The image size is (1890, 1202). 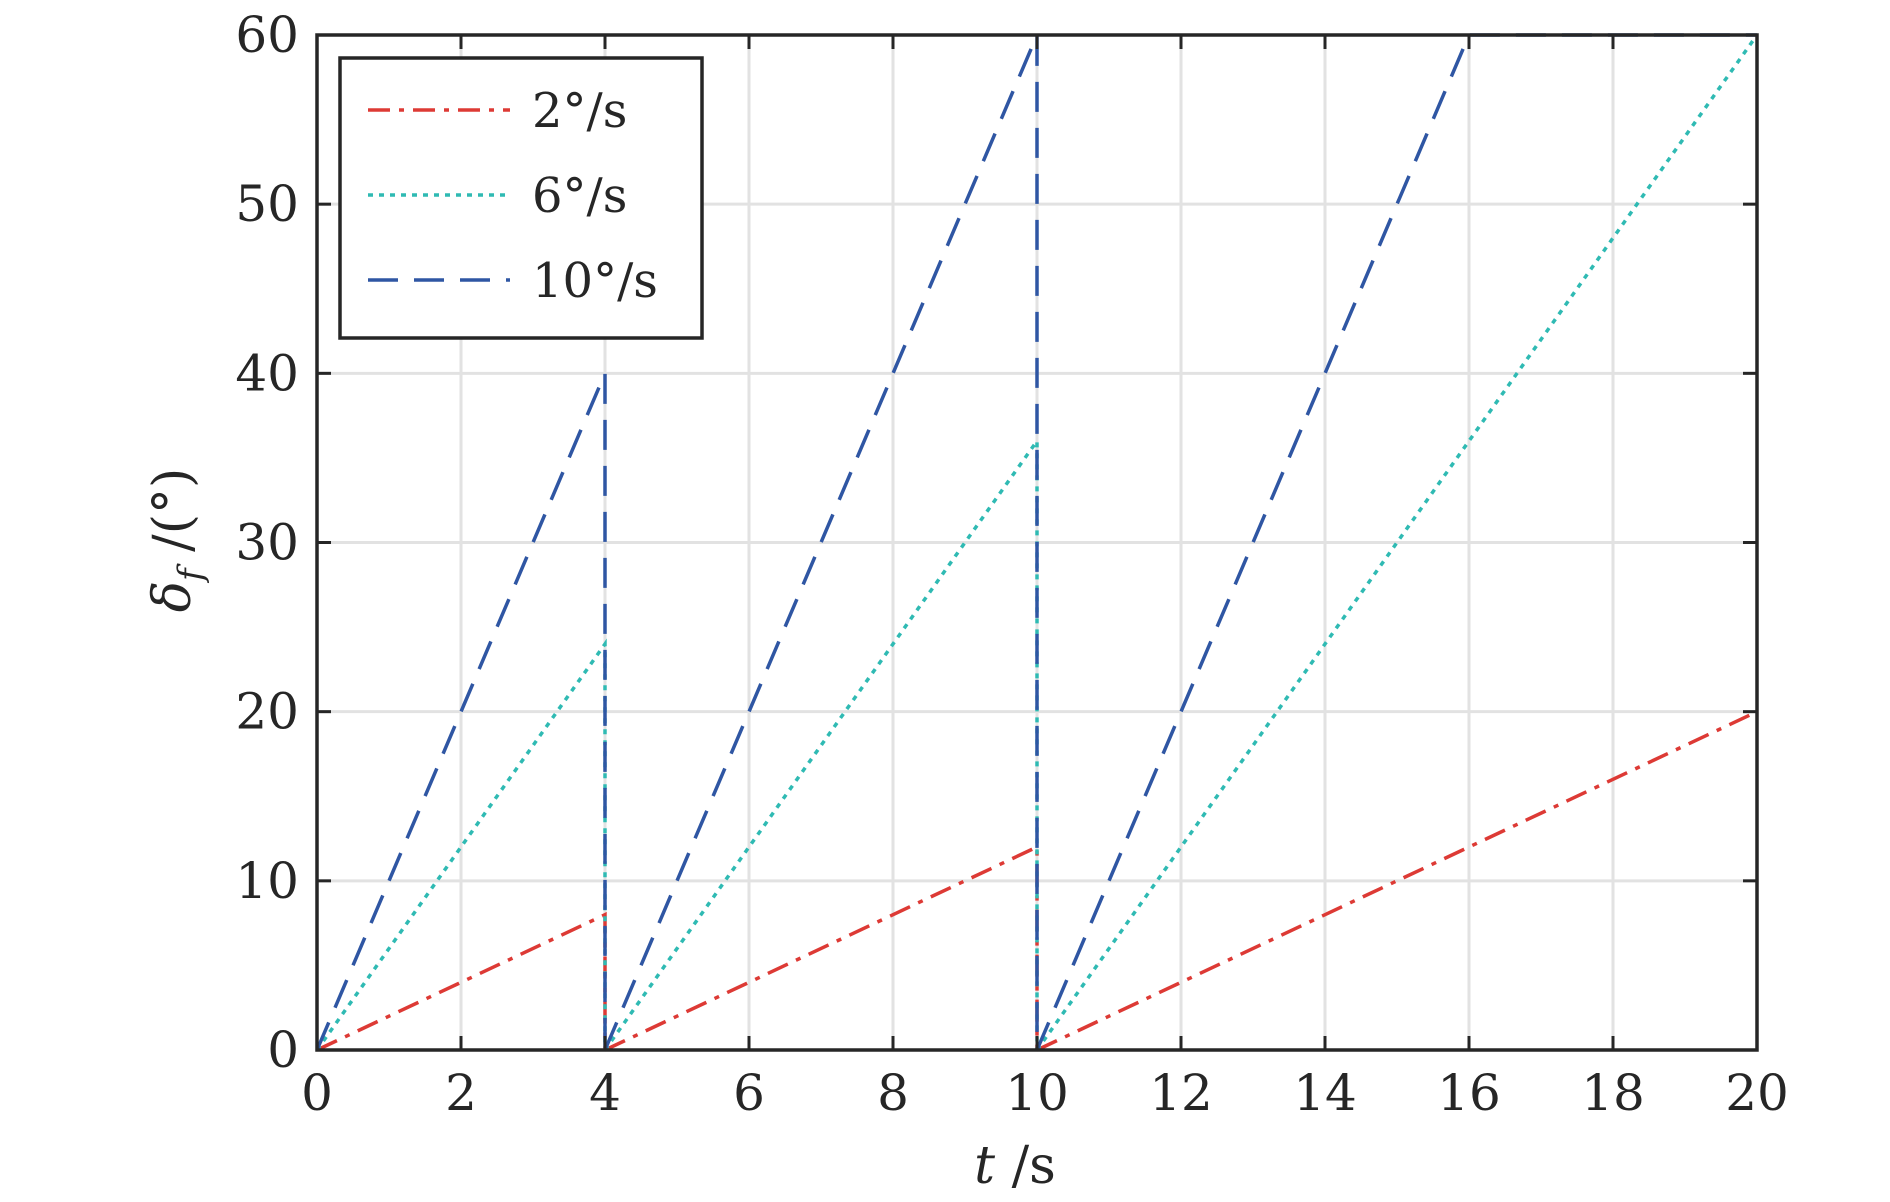 I want to click on y-tick-label: 50, so click(x=267, y=204).